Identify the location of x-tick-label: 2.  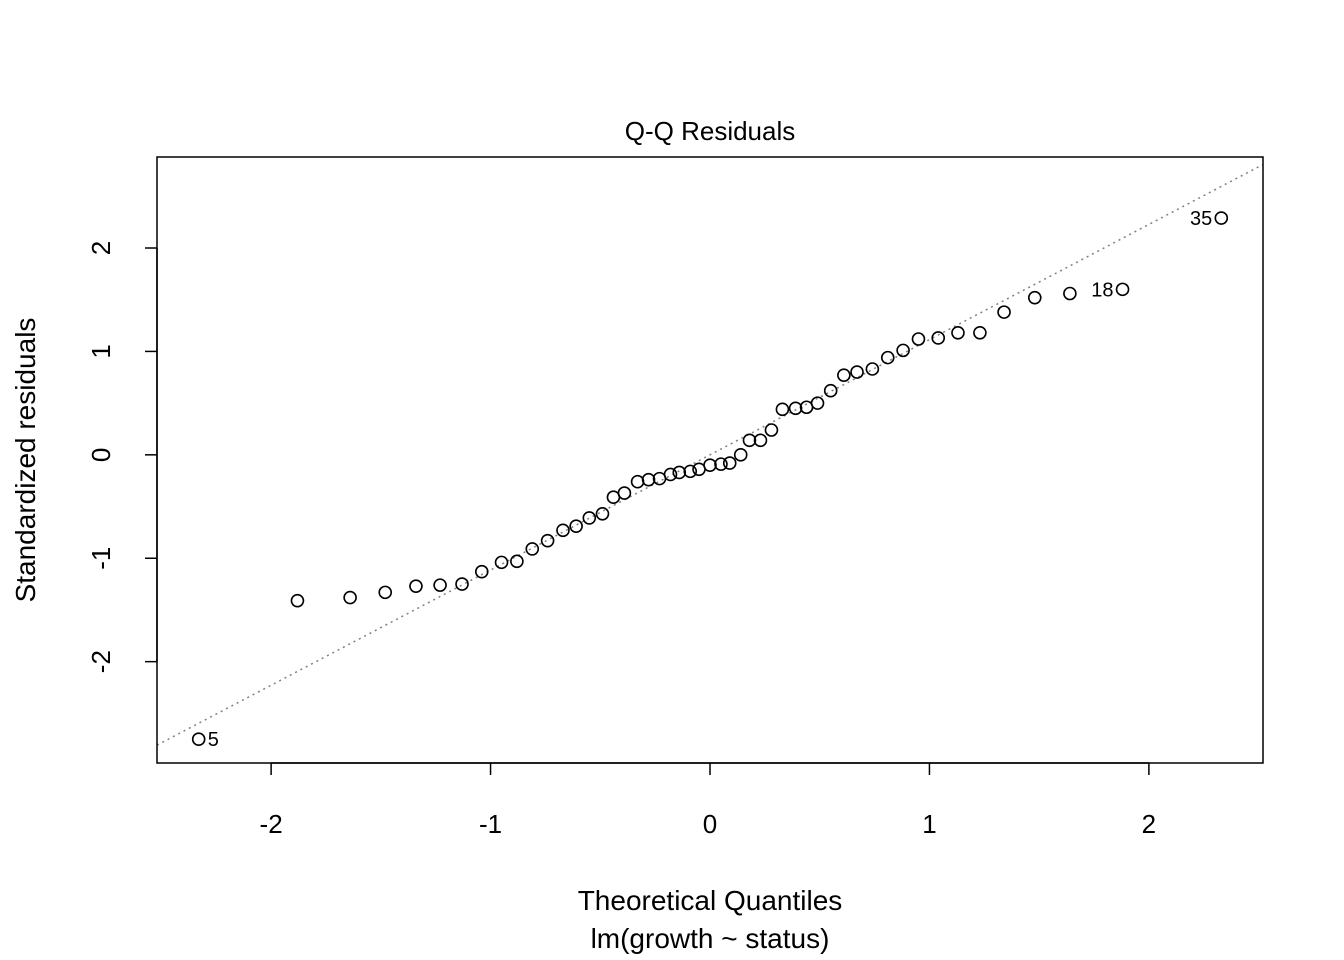
(1149, 824).